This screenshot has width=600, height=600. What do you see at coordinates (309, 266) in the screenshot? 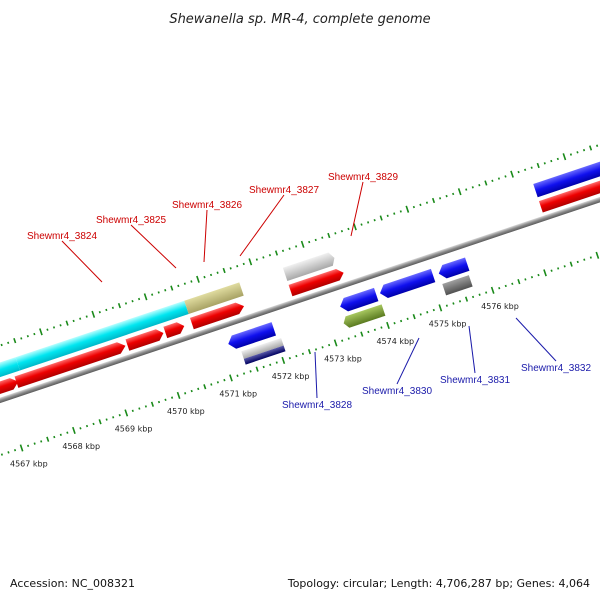
I see `gene-block-silver` at bounding box center [309, 266].